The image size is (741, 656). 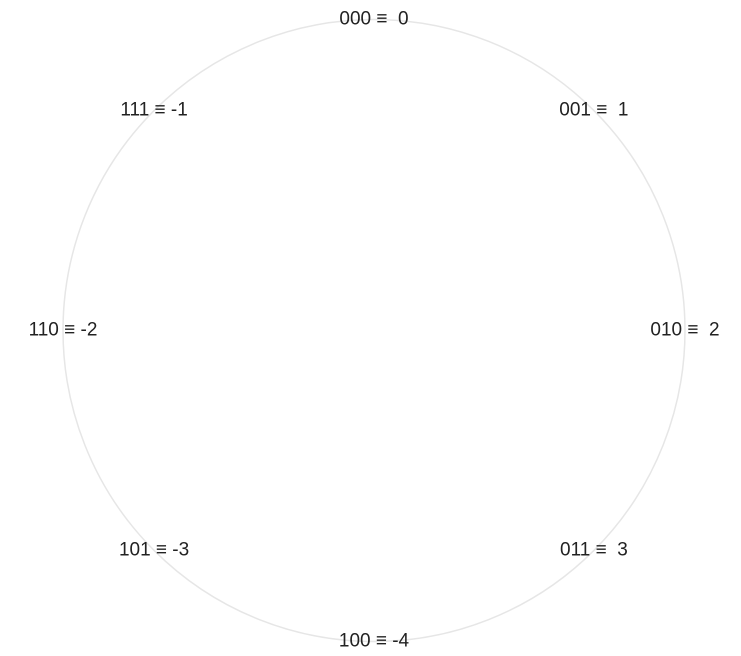 I want to click on node-label: 101 ≡ -3, so click(x=154, y=549).